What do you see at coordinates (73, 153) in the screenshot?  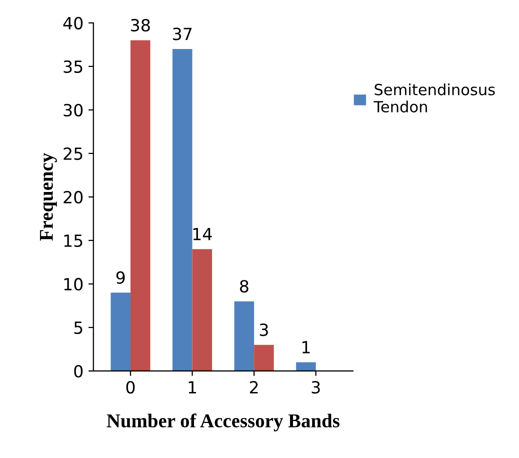 I see `y-tick-label: 25` at bounding box center [73, 153].